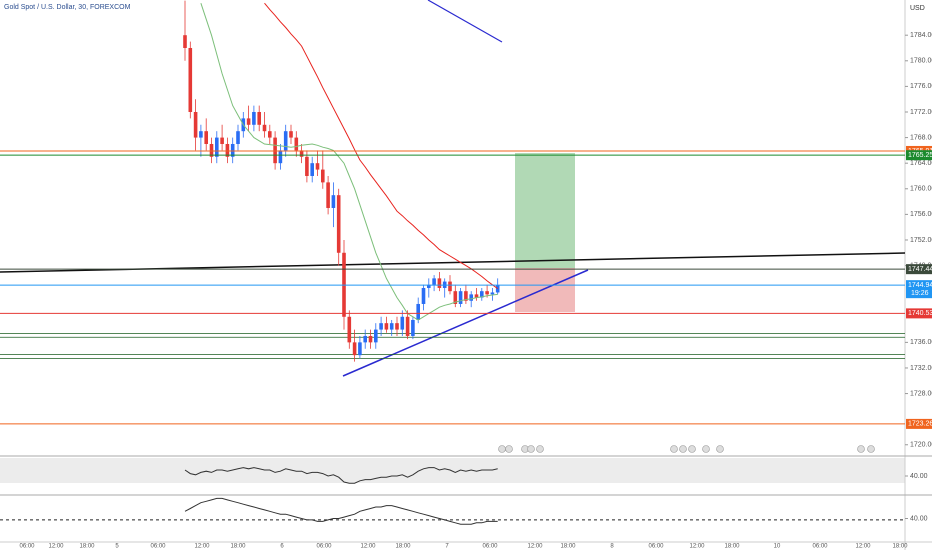 This screenshot has height=550, width=932. I want to click on rsi-line, so click(341, 475).